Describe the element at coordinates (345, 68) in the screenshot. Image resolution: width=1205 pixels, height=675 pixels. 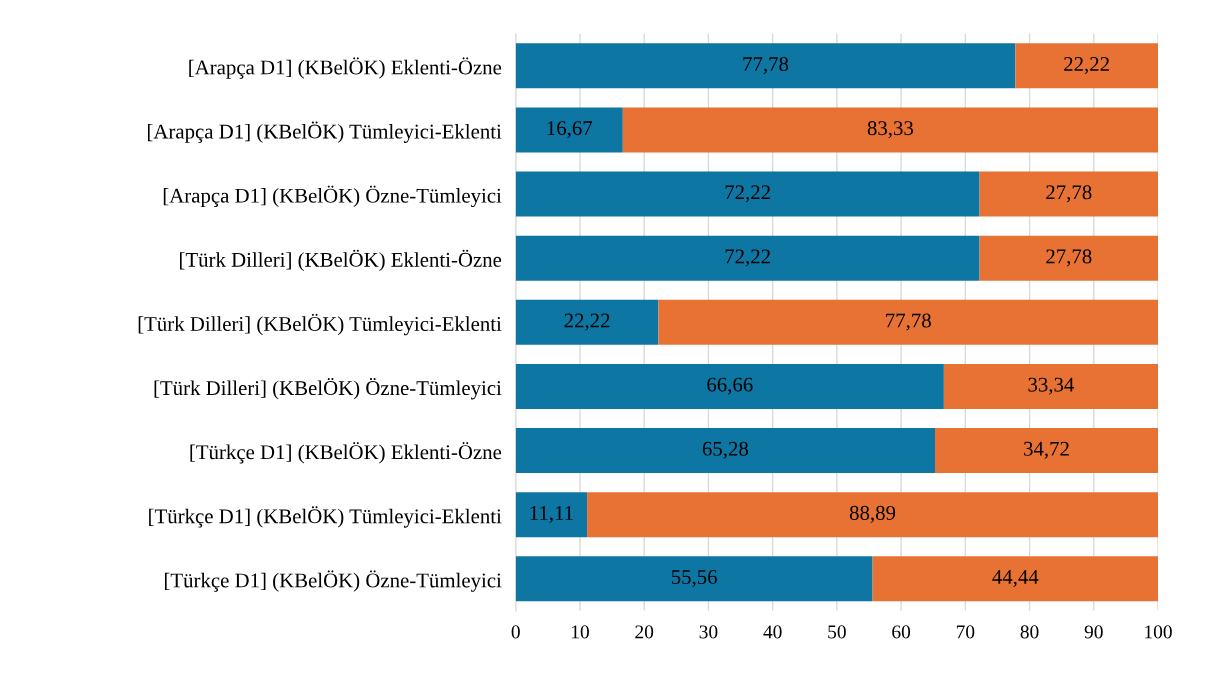
I see `y-tick-label: [Arapça D1] (KBelÖK) Eklenti-Özne` at that location.